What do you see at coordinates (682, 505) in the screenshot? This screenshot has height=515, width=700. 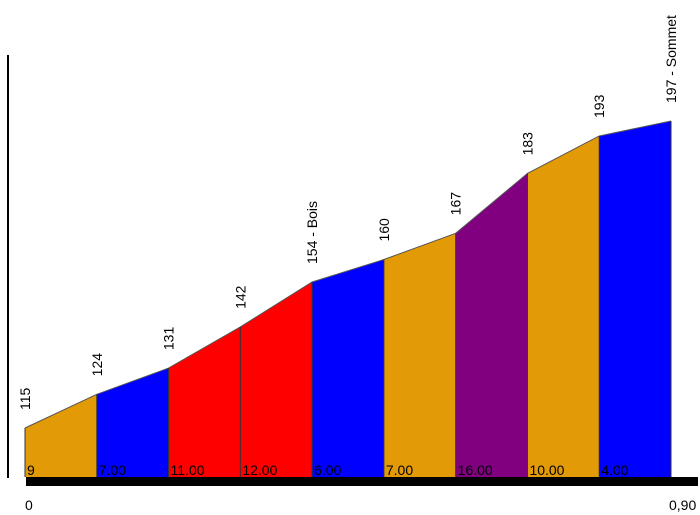 I see `x-tick-label-end: 0,90` at bounding box center [682, 505].